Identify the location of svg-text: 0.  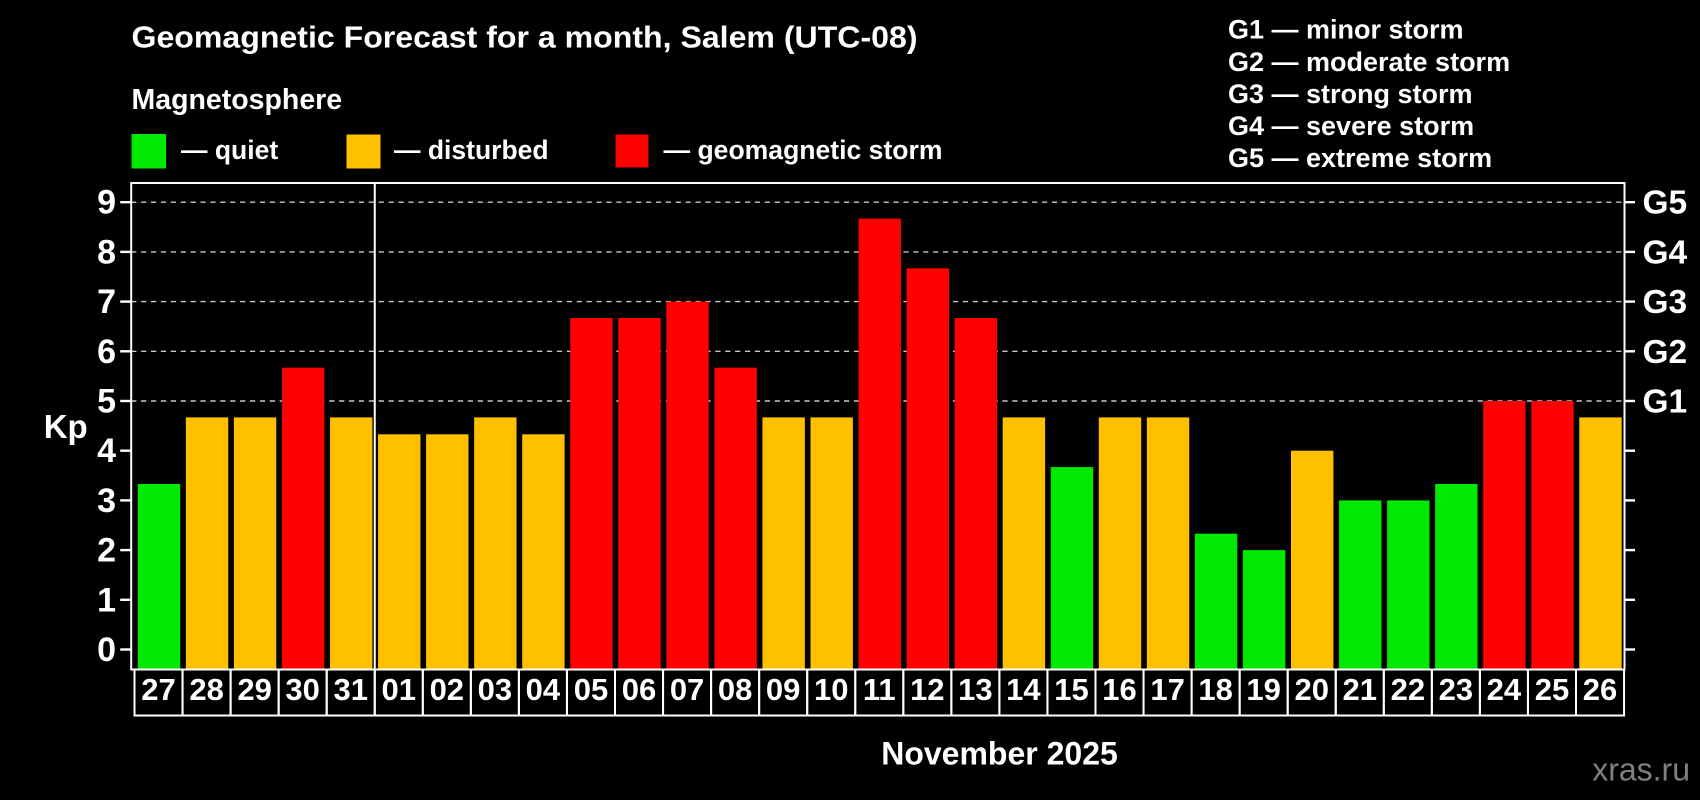
(106, 650).